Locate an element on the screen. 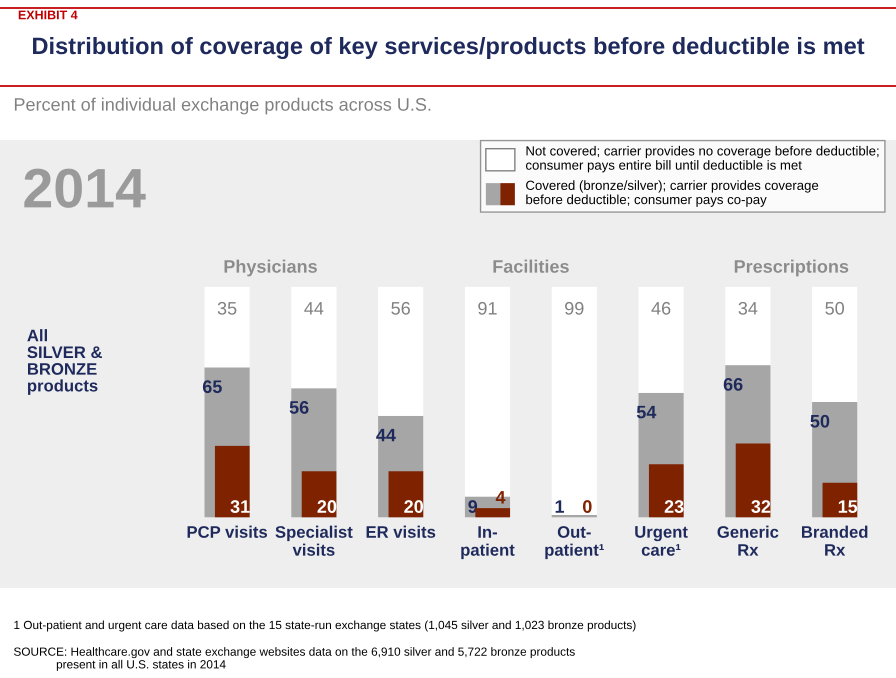  data-label: 99 is located at coordinates (574, 308).